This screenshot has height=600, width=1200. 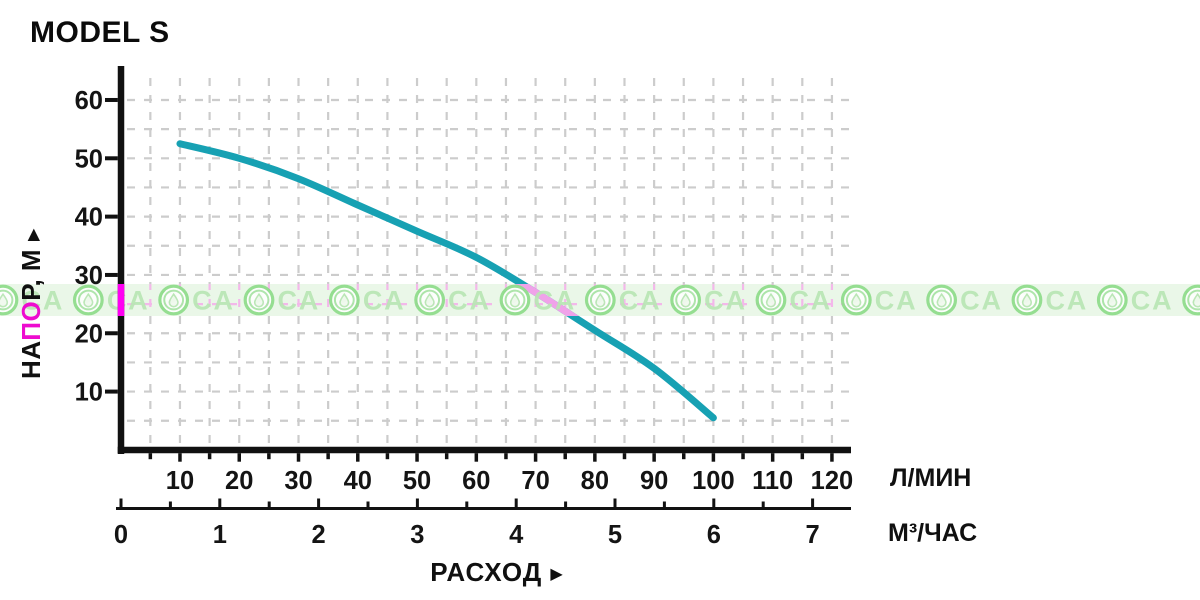 What do you see at coordinates (220, 535) in the screenshot?
I see `x-m3h-tick-label: 1` at bounding box center [220, 535].